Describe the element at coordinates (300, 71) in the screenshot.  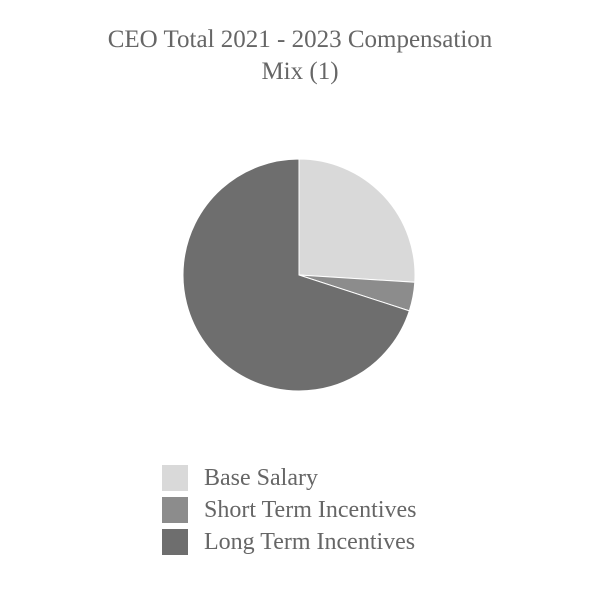
I see `chart-title-line-2: Mix (1)` at that location.